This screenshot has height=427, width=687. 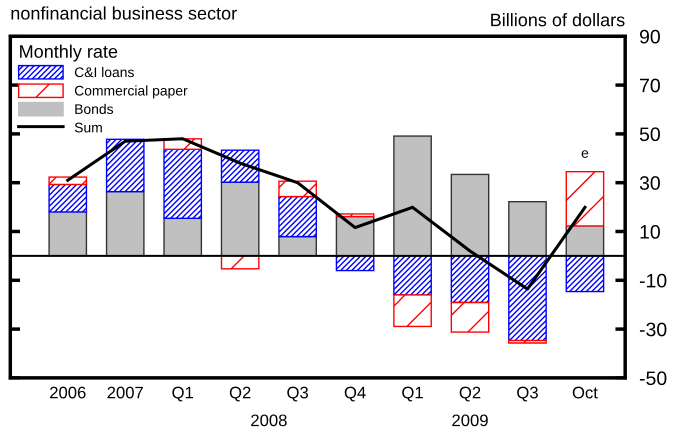 I want to click on legend-label: C&I loans, so click(x=104, y=72).